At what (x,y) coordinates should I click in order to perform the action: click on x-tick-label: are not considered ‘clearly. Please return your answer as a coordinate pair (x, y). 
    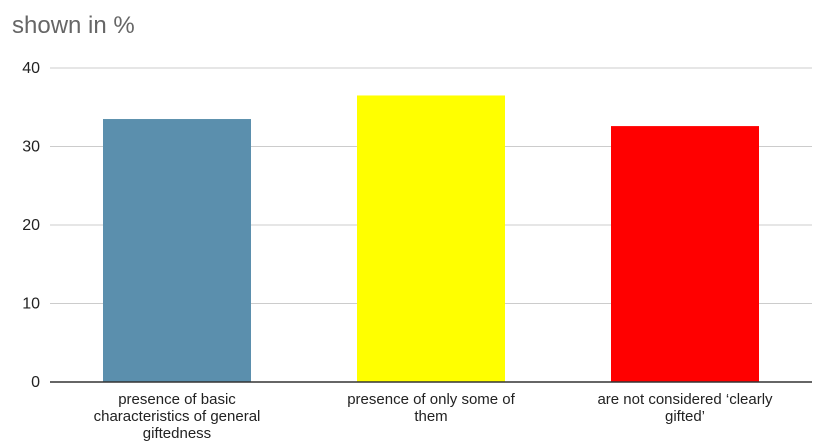
    Looking at the image, I should click on (685, 399).